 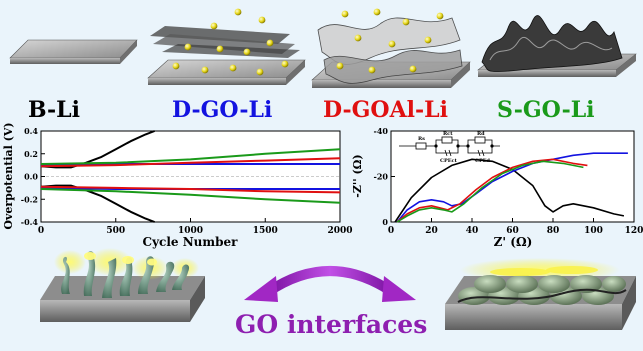 I want to click on model-label-s-go-li: S-GO-Li, so click(x=546, y=110).